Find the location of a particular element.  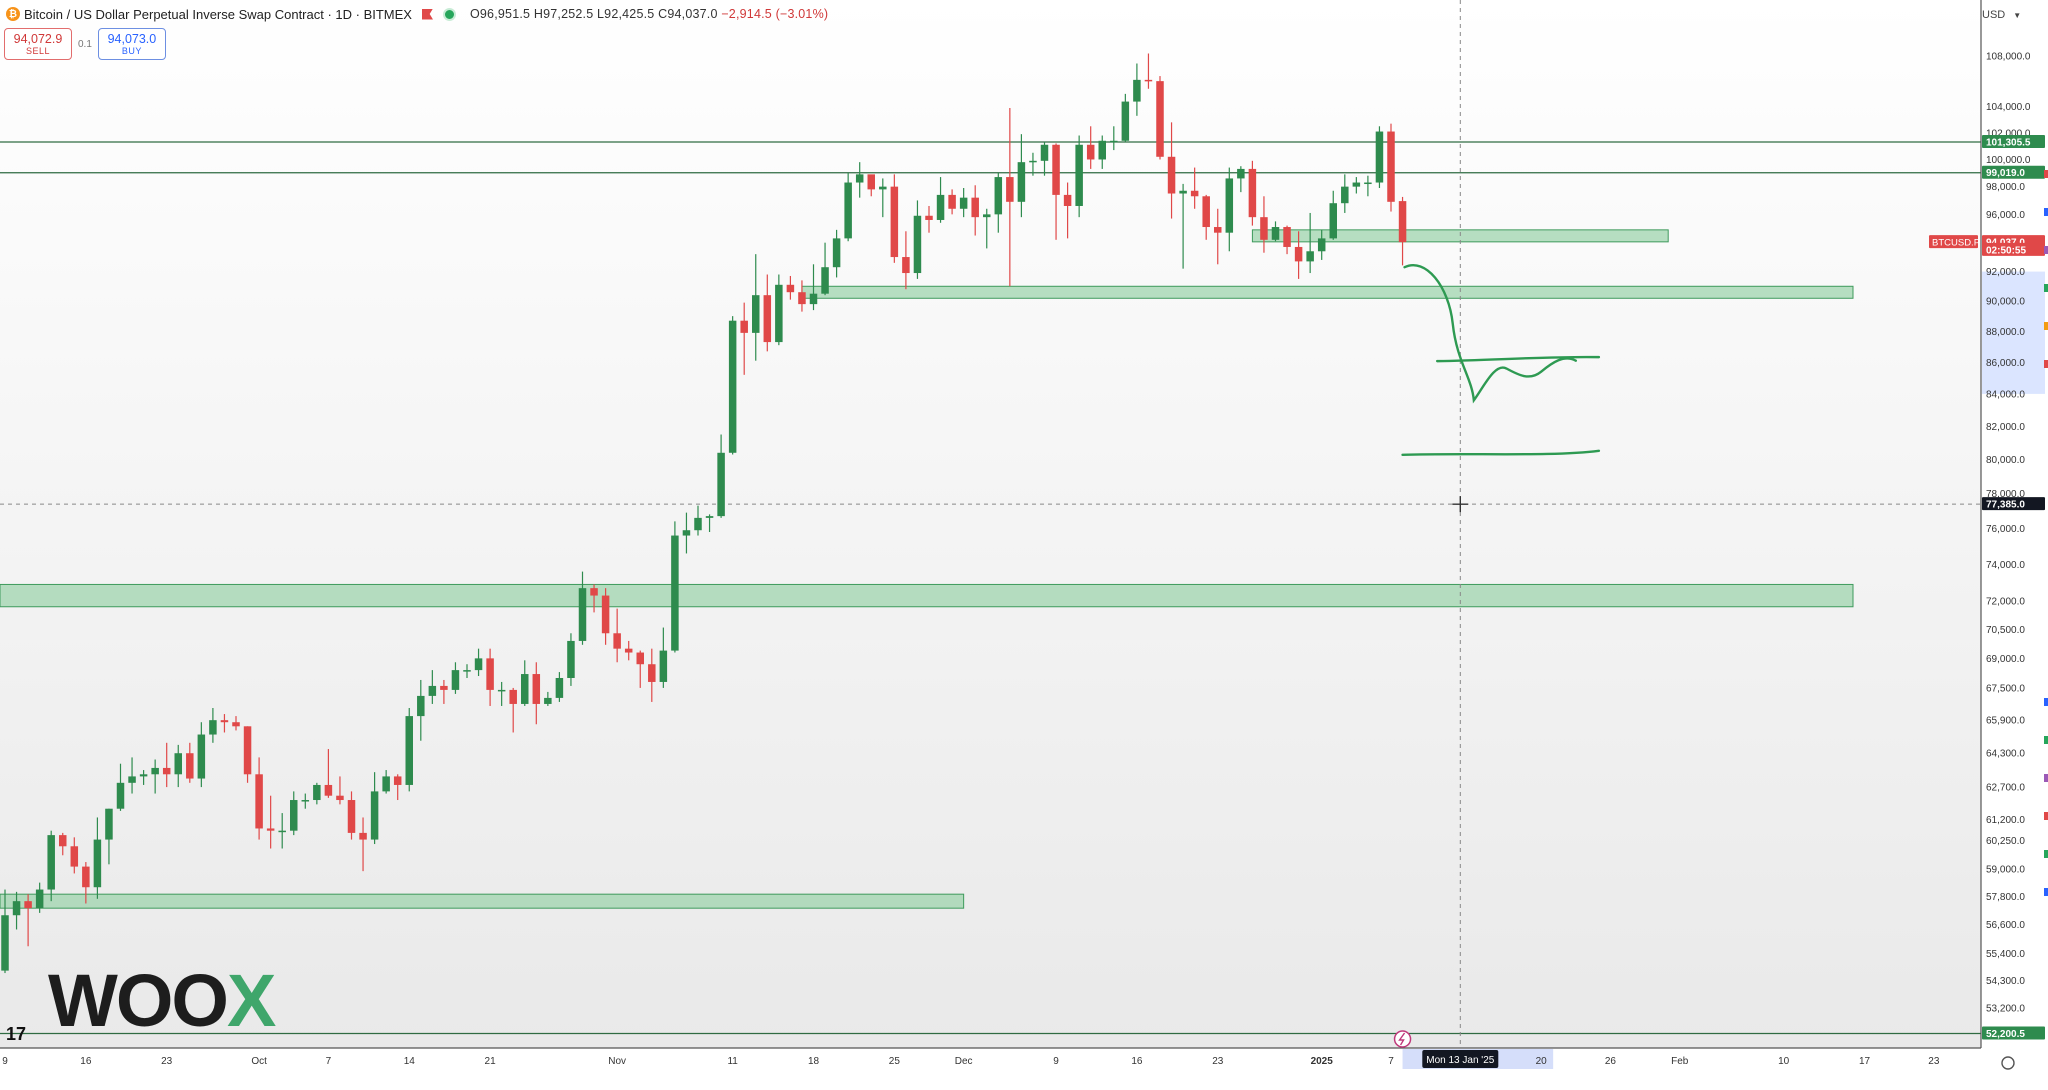

price-label: 99,019.0 is located at coordinates (2005, 173).